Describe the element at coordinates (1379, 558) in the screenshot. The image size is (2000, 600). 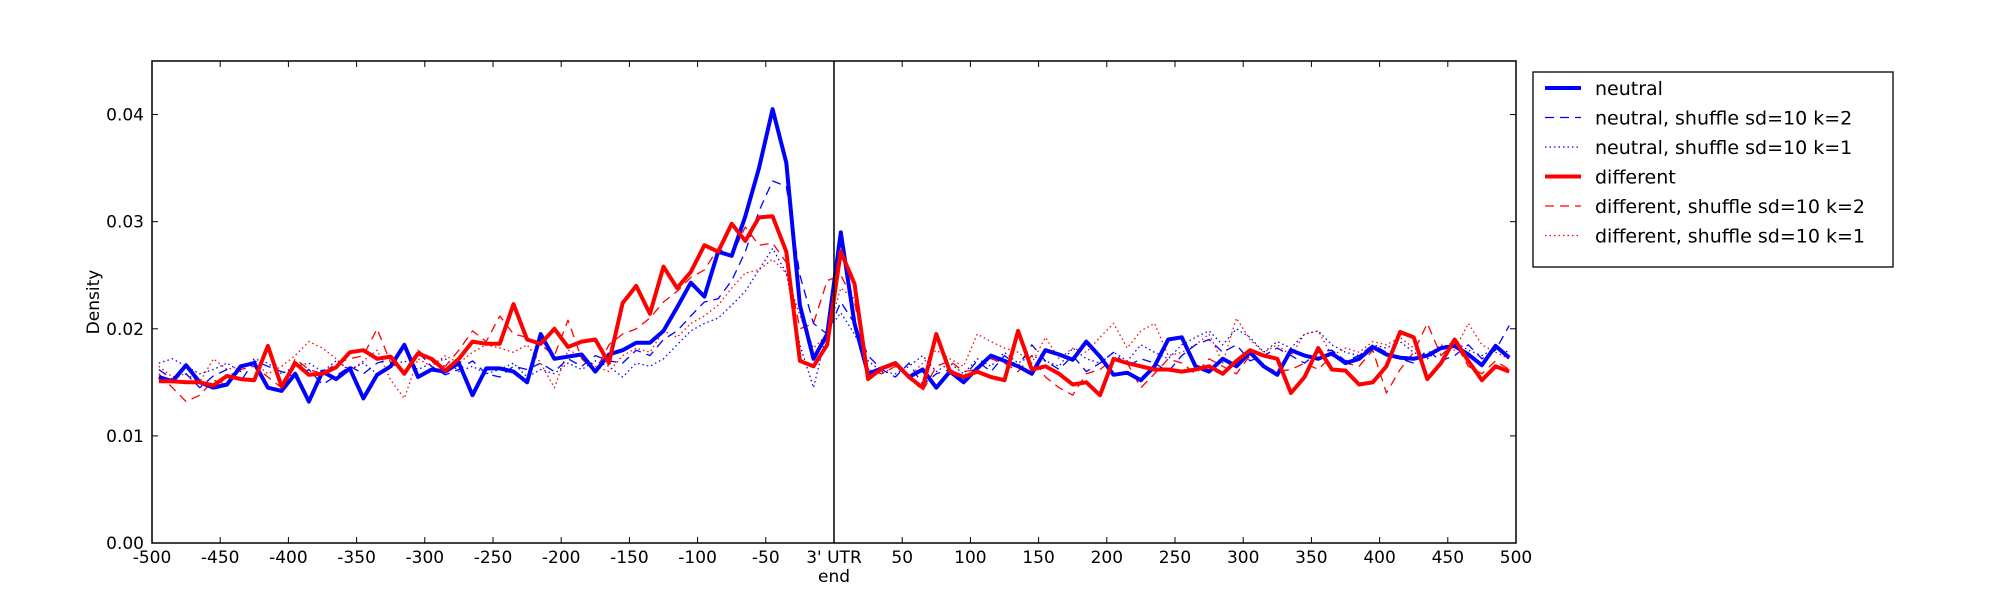
I see `x-tick-label: 400` at that location.